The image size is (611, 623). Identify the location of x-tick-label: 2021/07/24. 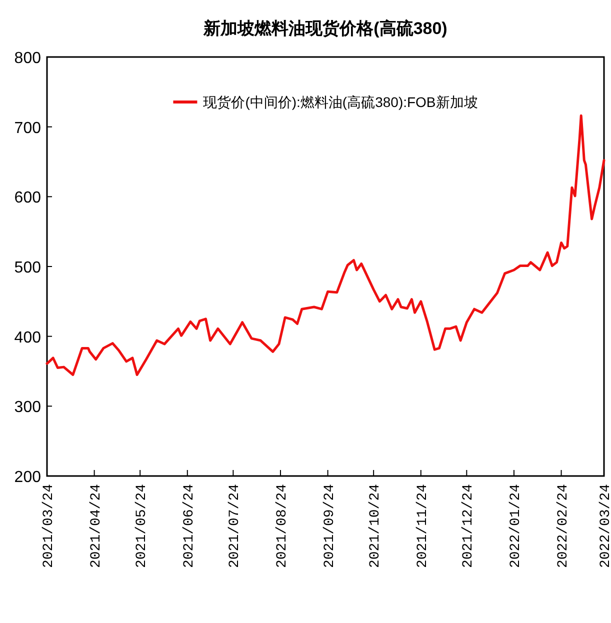
(235, 526).